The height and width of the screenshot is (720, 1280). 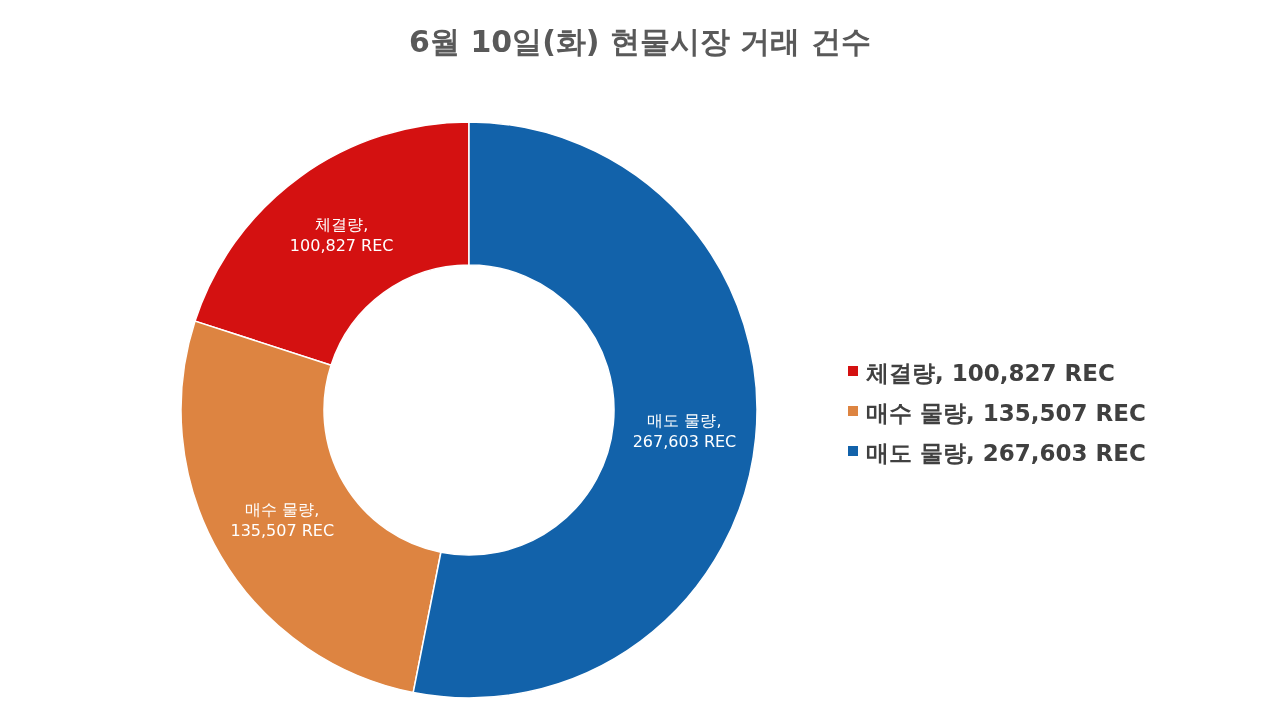 What do you see at coordinates (282, 519) in the screenshot?
I see `slice-label: 매수 물량, 135,507 REC` at bounding box center [282, 519].